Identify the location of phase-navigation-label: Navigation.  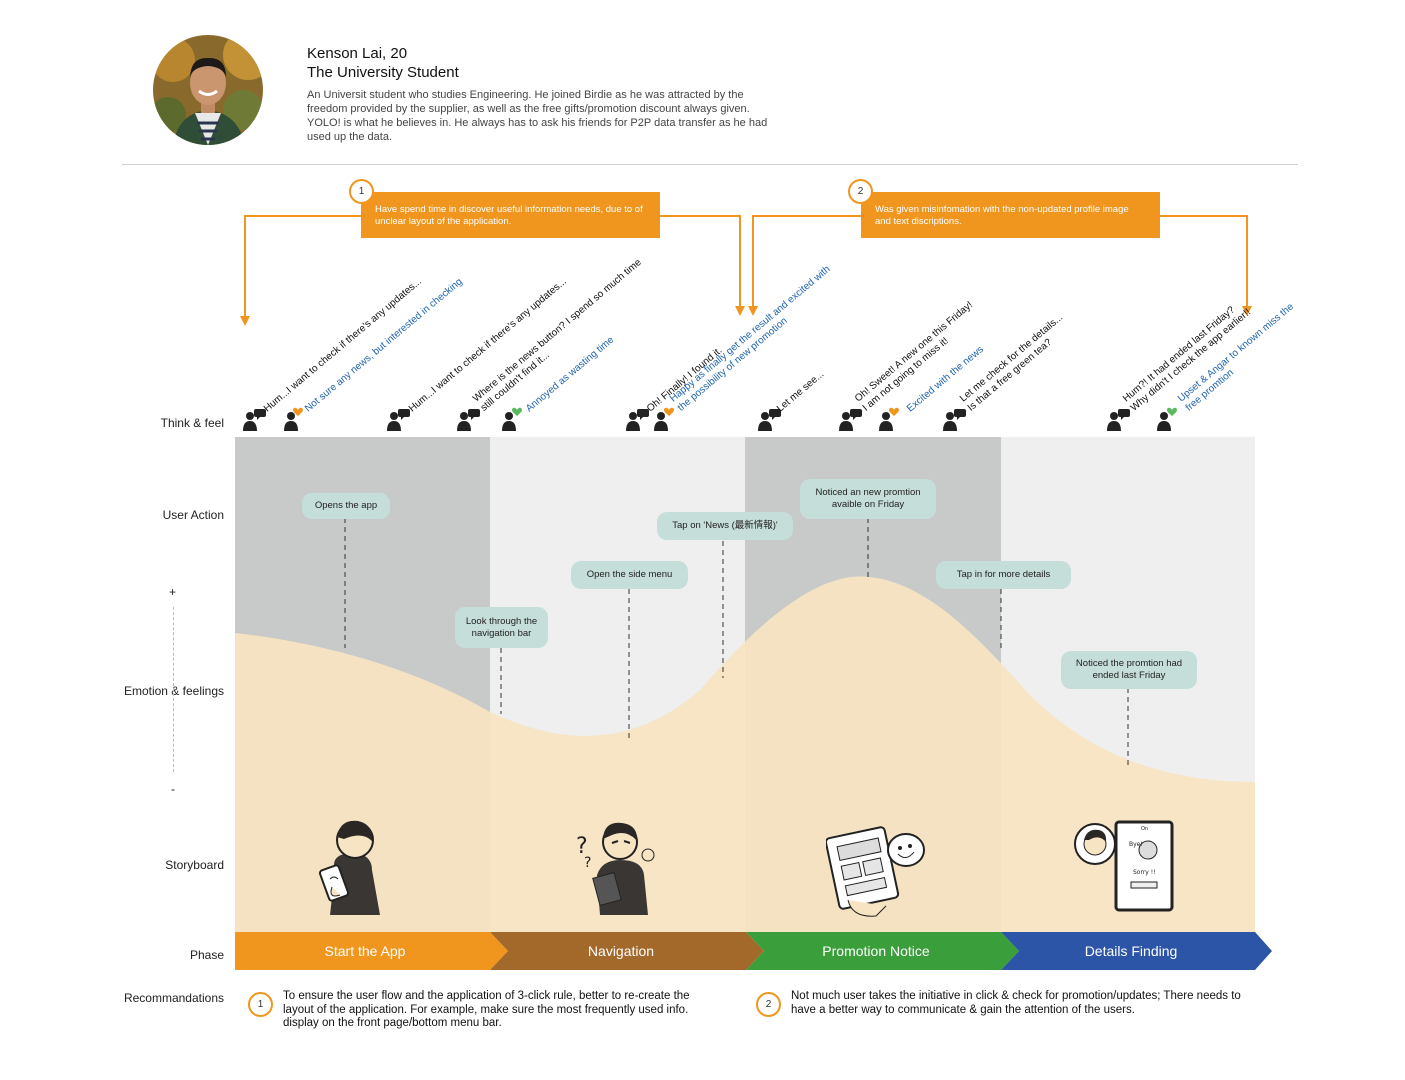
(621, 951).